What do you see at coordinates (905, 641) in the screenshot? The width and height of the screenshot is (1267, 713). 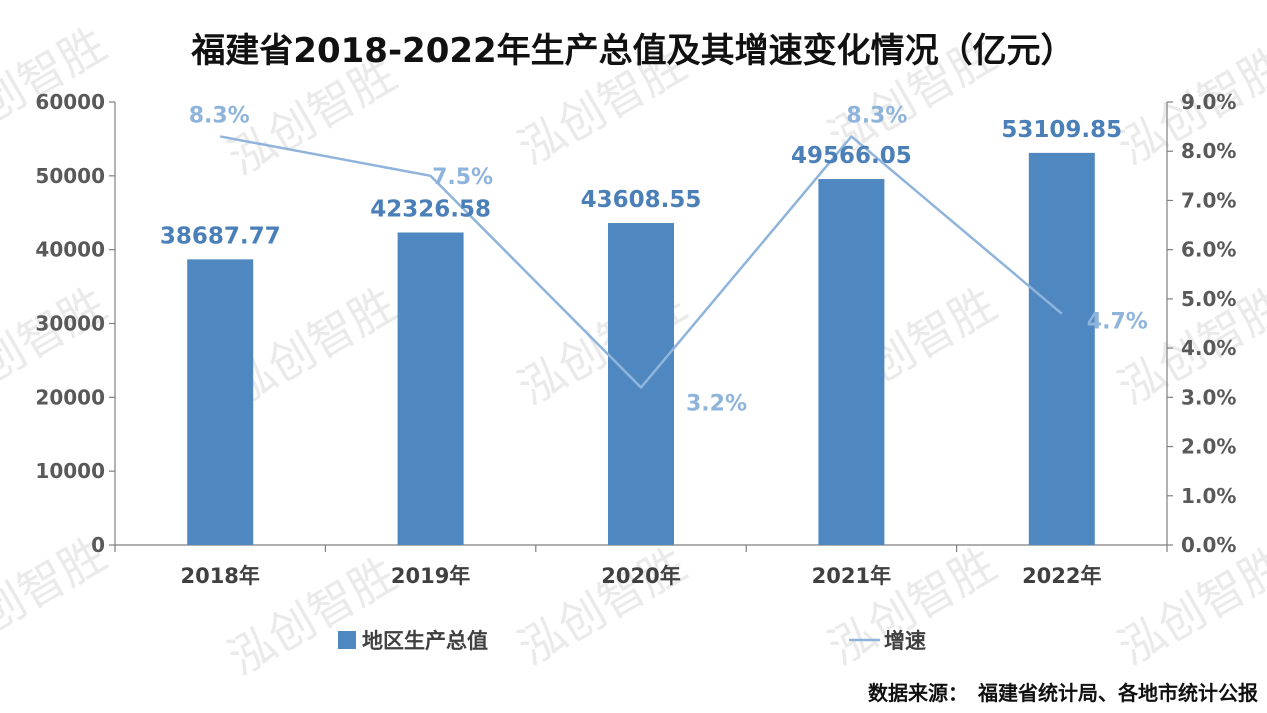 I see `legend-line-label: 增速` at bounding box center [905, 641].